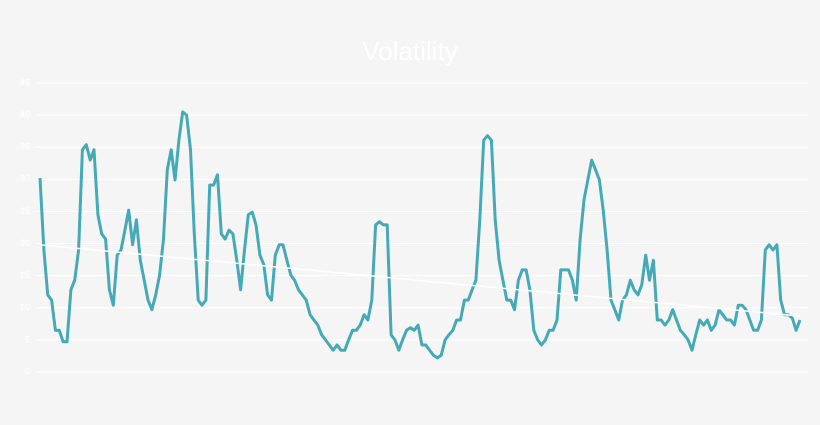 The height and width of the screenshot is (425, 820). What do you see at coordinates (25, 147) in the screenshot?
I see `y-tick-label: 35` at bounding box center [25, 147].